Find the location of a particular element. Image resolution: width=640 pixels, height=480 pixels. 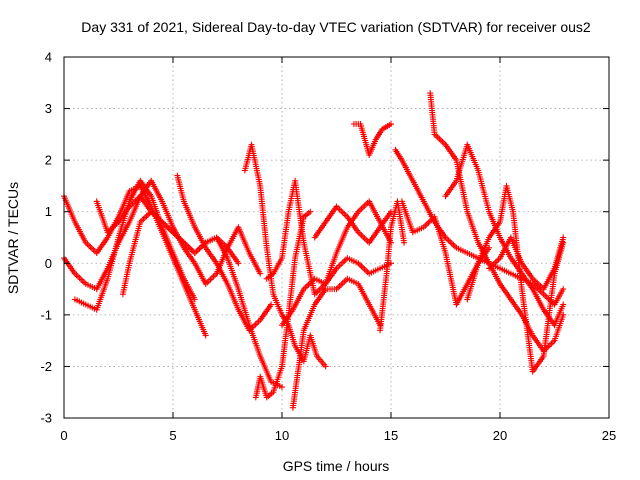

x-tick-label: 10 is located at coordinates (282, 435).